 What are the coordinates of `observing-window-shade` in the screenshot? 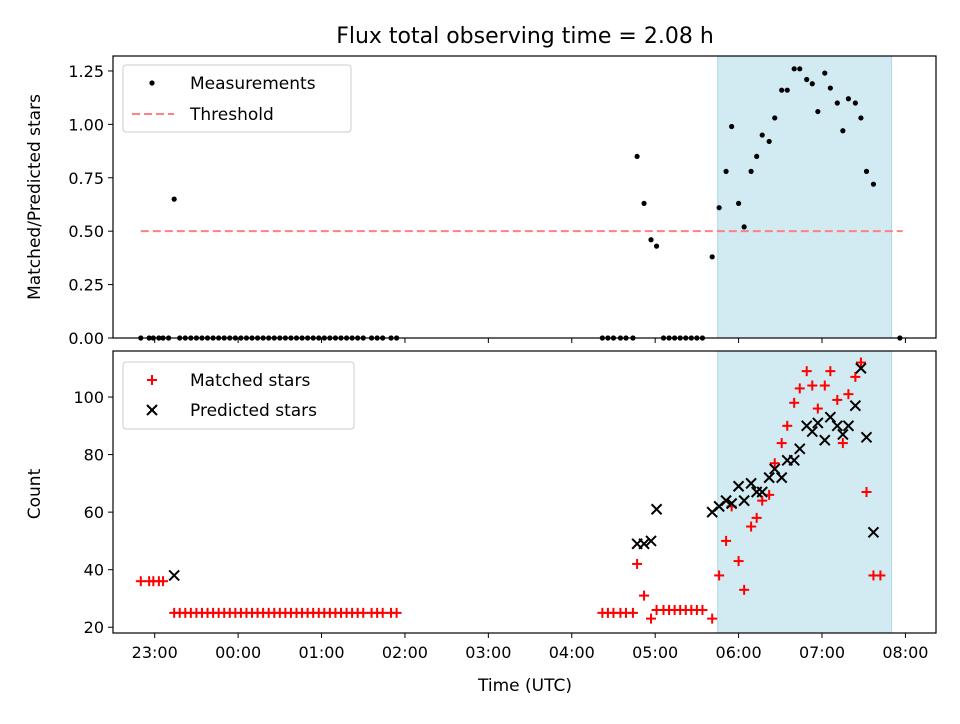 It's located at (805, 197).